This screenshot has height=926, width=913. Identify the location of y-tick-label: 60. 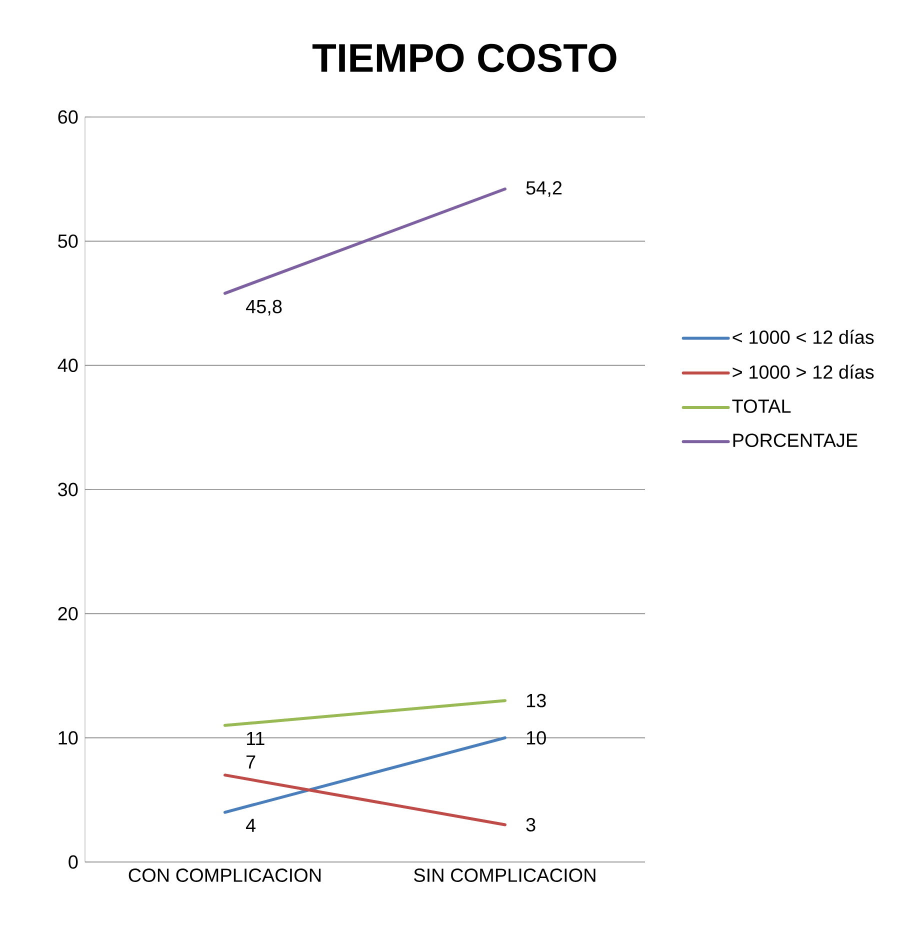
(68, 117).